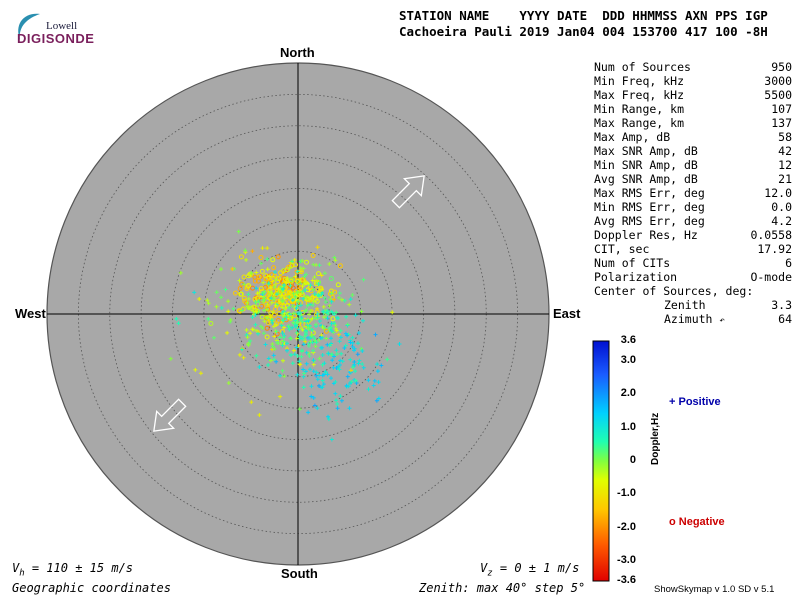 This screenshot has height=600, width=800. I want to click on stat-label: Doppler Res, Hz, so click(646, 235).